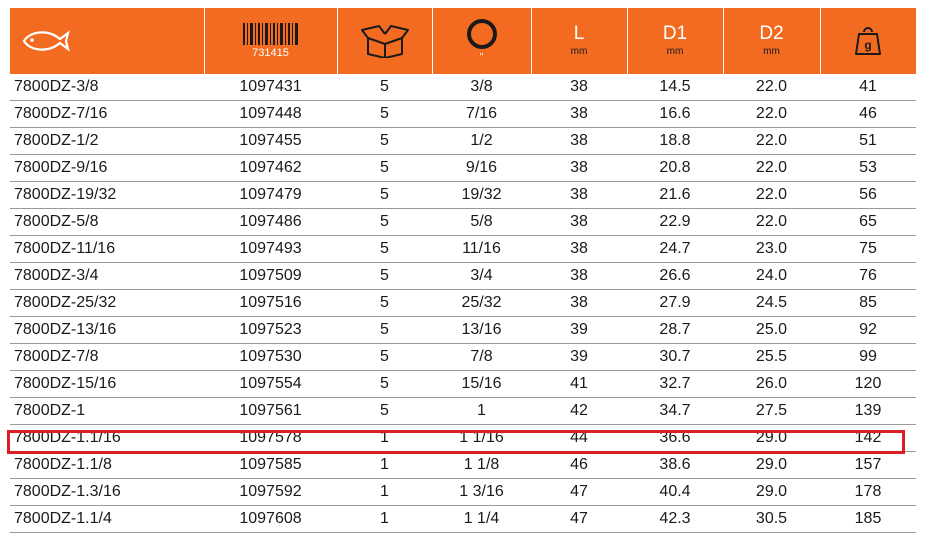  Describe the element at coordinates (481, 357) in the screenshot. I see `cell-size: 7/8` at that location.